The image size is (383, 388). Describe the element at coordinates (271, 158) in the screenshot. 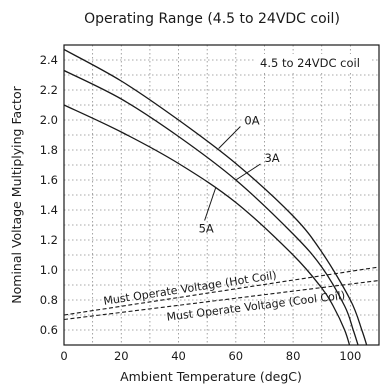

I see `annotation-3a: 3A` at that location.